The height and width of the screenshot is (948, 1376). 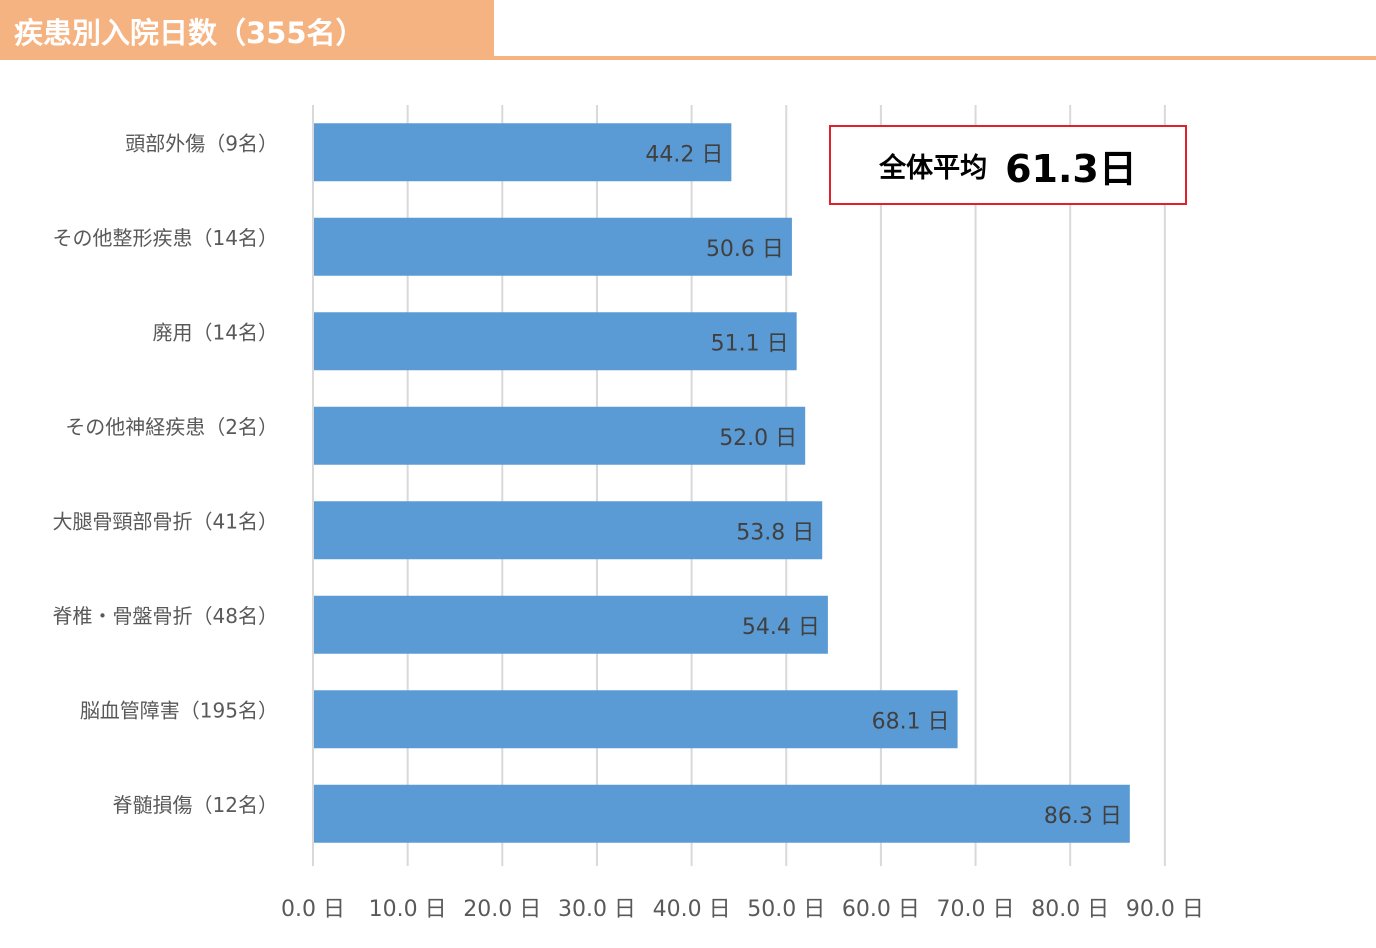 I want to click on x-tick-label: 70.0 日, so click(x=976, y=909).